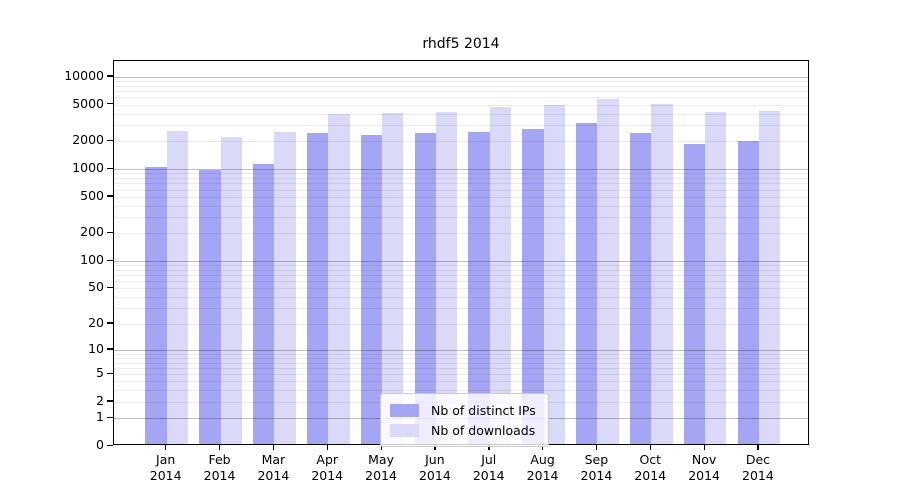 Image resolution: width=900 pixels, height=500 pixels. What do you see at coordinates (84, 75) in the screenshot?
I see `y-tick-label-10000: 10000` at bounding box center [84, 75].